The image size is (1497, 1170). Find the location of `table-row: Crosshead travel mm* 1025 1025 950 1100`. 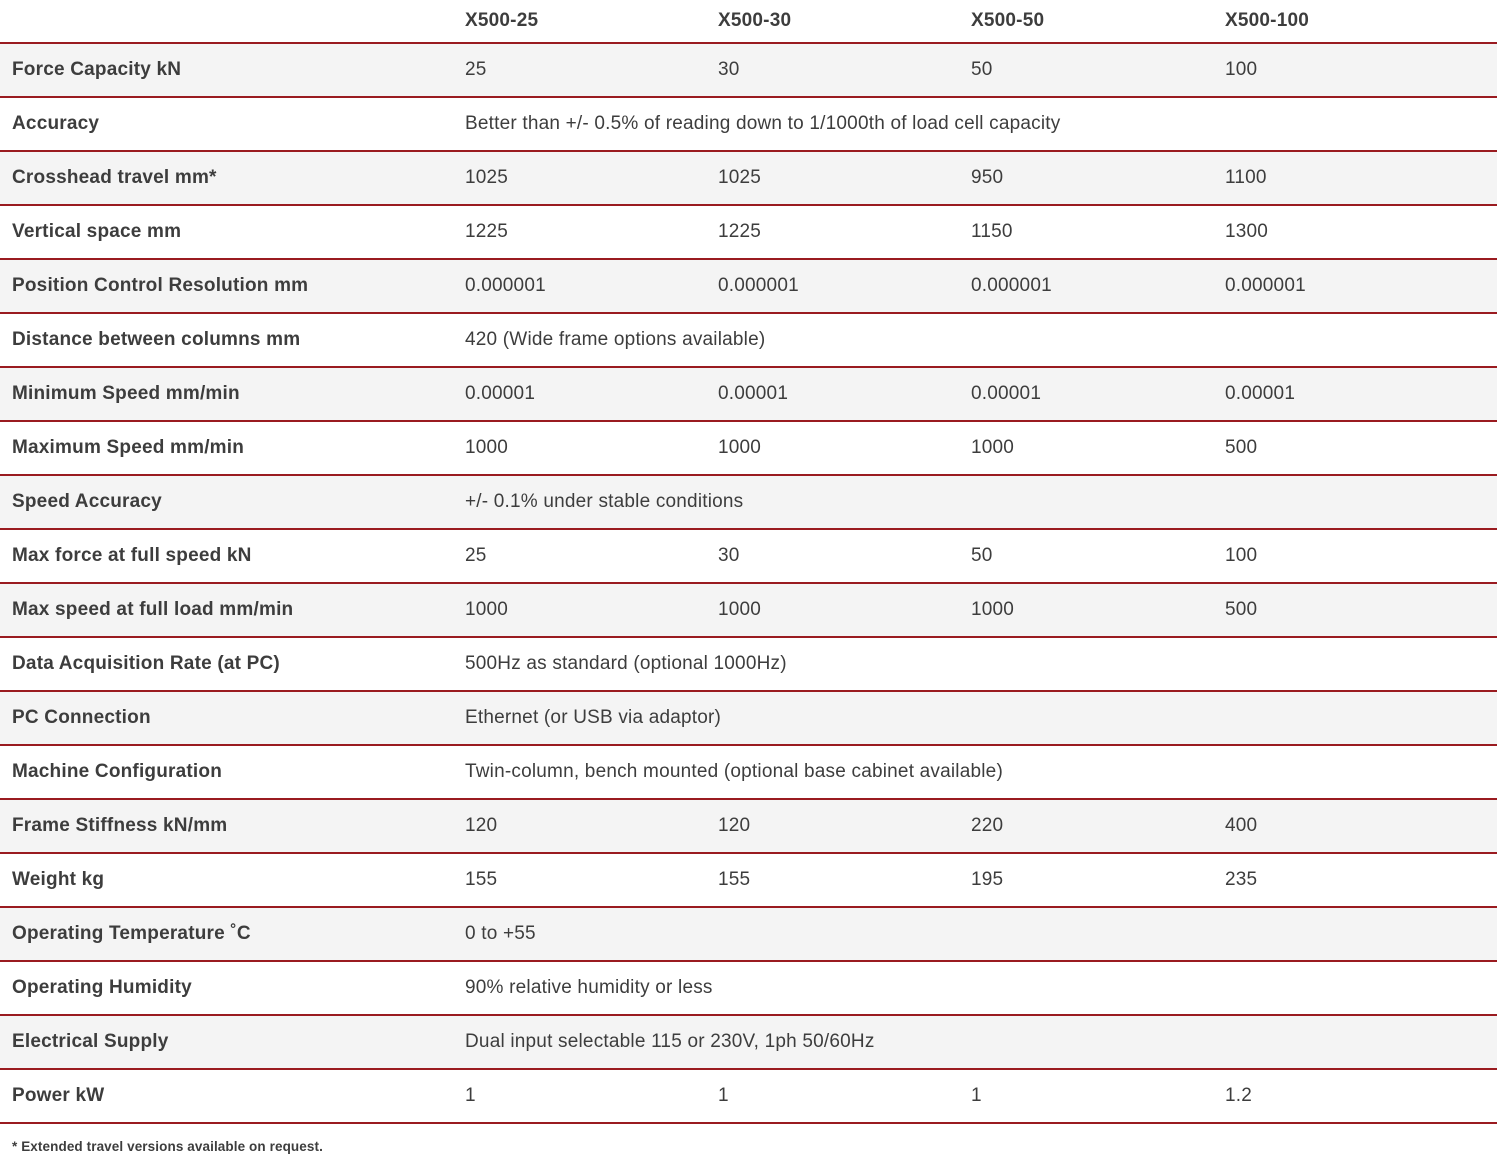

table-row: Crosshead travel mm* 1025 1025 950 1100 is located at coordinates (748, 179).